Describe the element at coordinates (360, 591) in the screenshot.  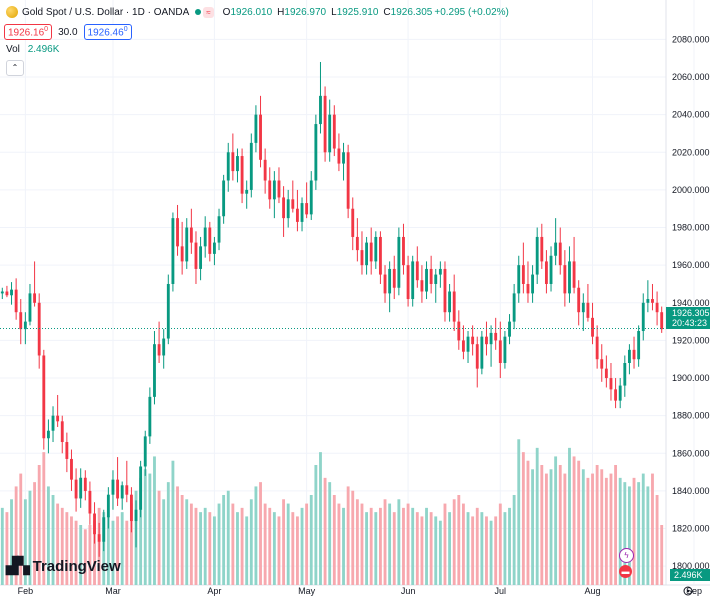
I see `time-axis: Feb Mar Apr May Jun Jul Aug Sep` at that location.